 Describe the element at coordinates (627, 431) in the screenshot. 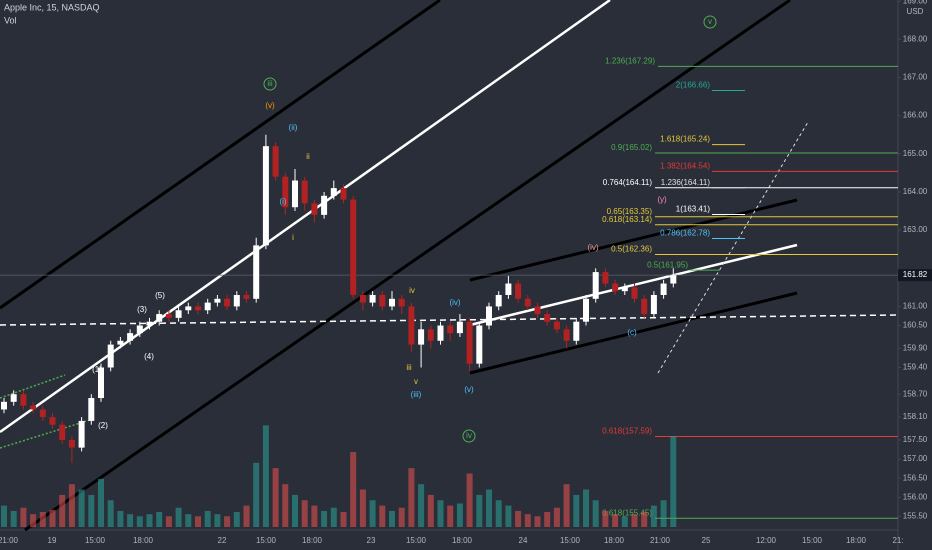

I see `fib-label: 0.618(157.59)` at that location.